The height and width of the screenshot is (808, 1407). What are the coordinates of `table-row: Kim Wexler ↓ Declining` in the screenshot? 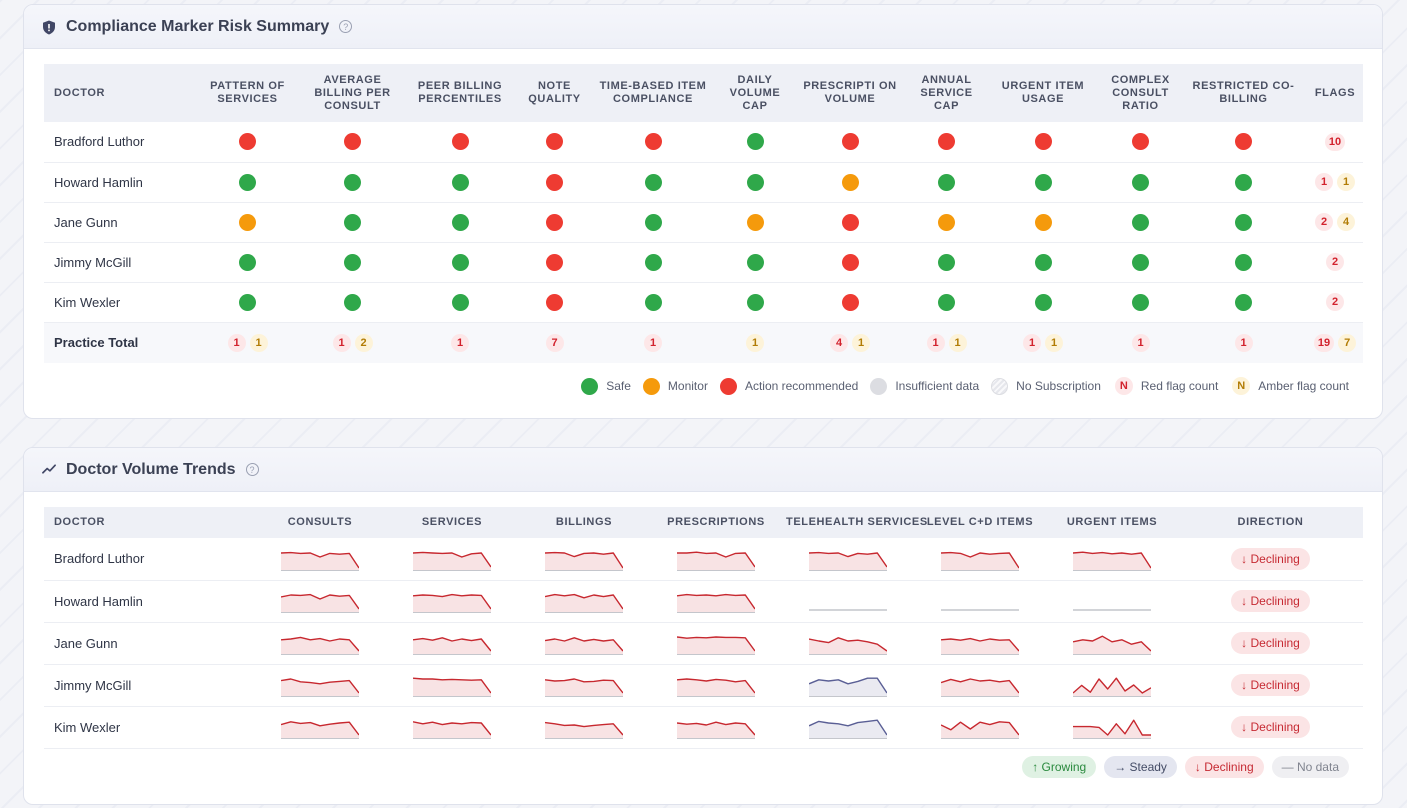 It's located at (703, 727).